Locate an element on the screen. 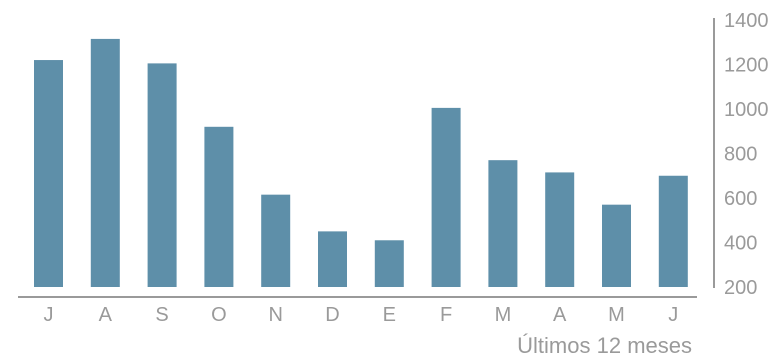 This screenshot has height=358, width=774. x-tick-label: S is located at coordinates (161, 315).